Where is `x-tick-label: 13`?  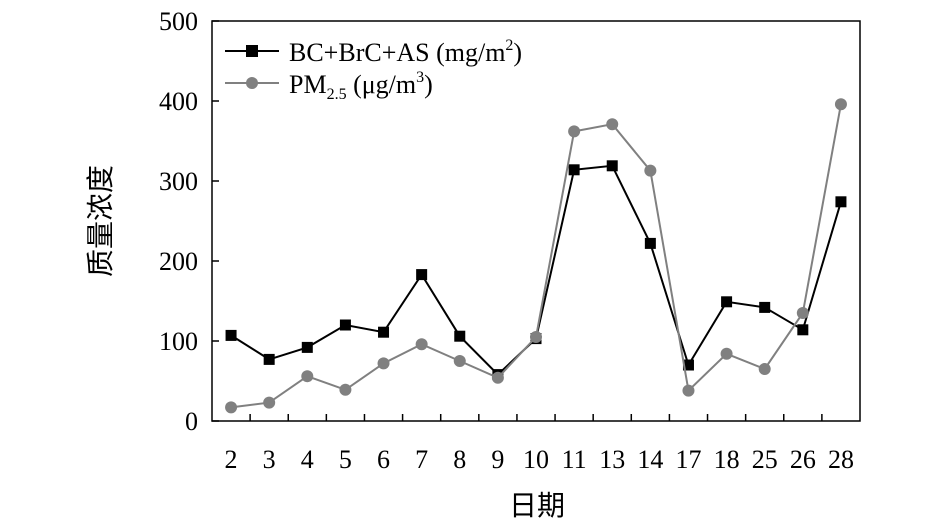
x-tick-label: 13 is located at coordinates (612, 459).